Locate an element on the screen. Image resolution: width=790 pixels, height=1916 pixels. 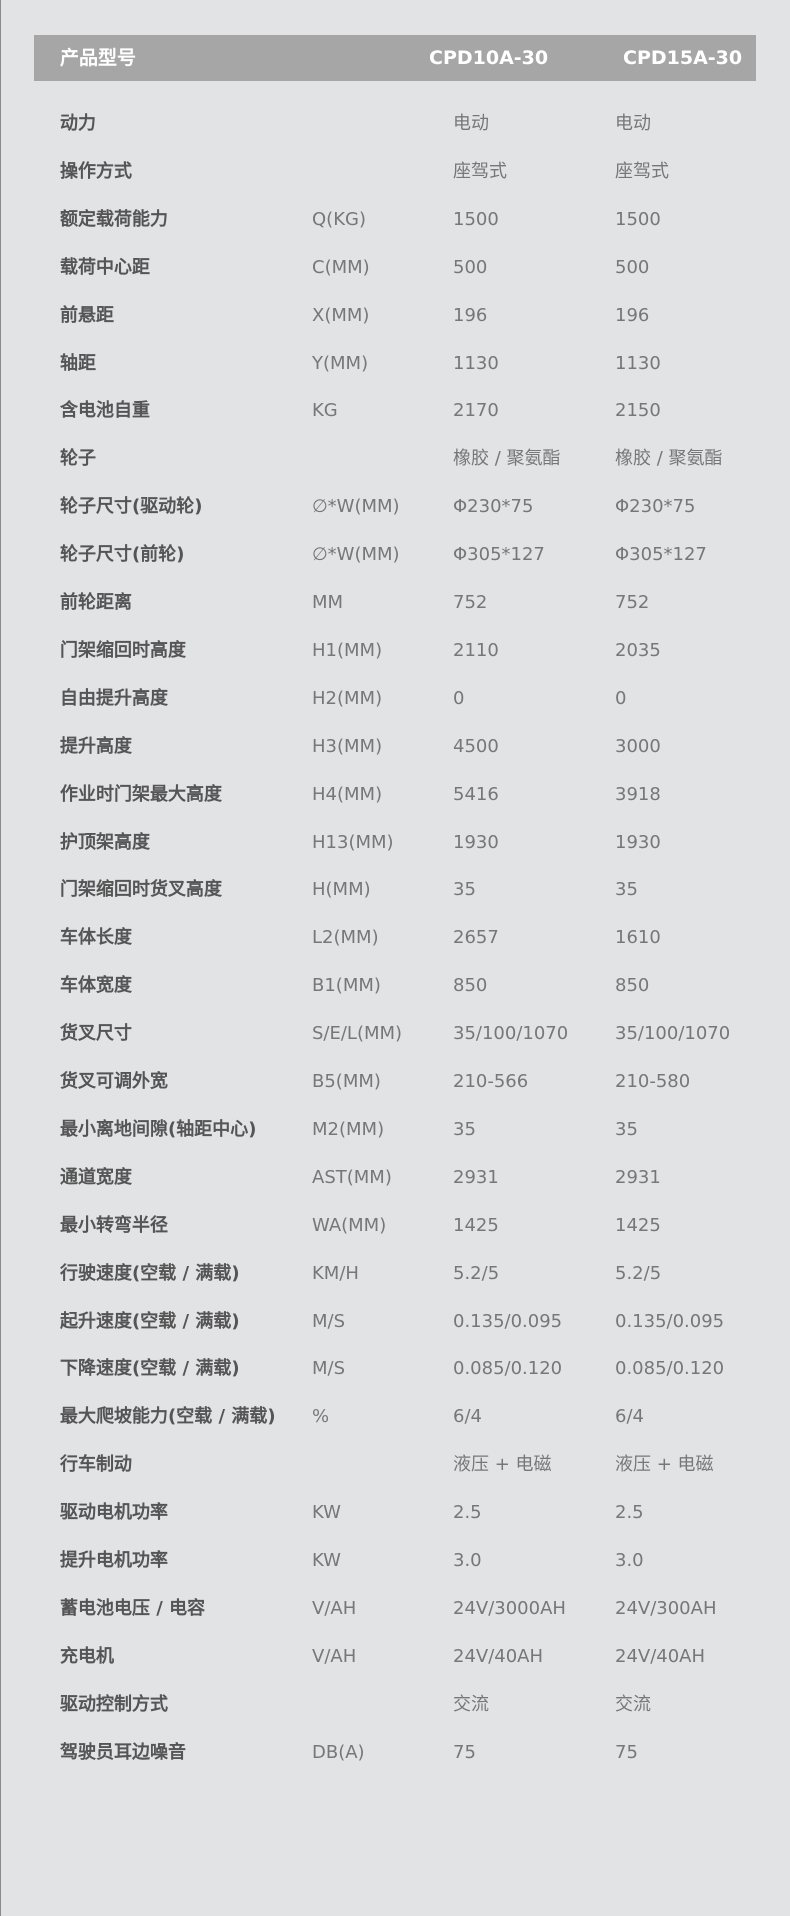
table-row: 驱动控制方式 交流 交流 is located at coordinates (395, 1705).